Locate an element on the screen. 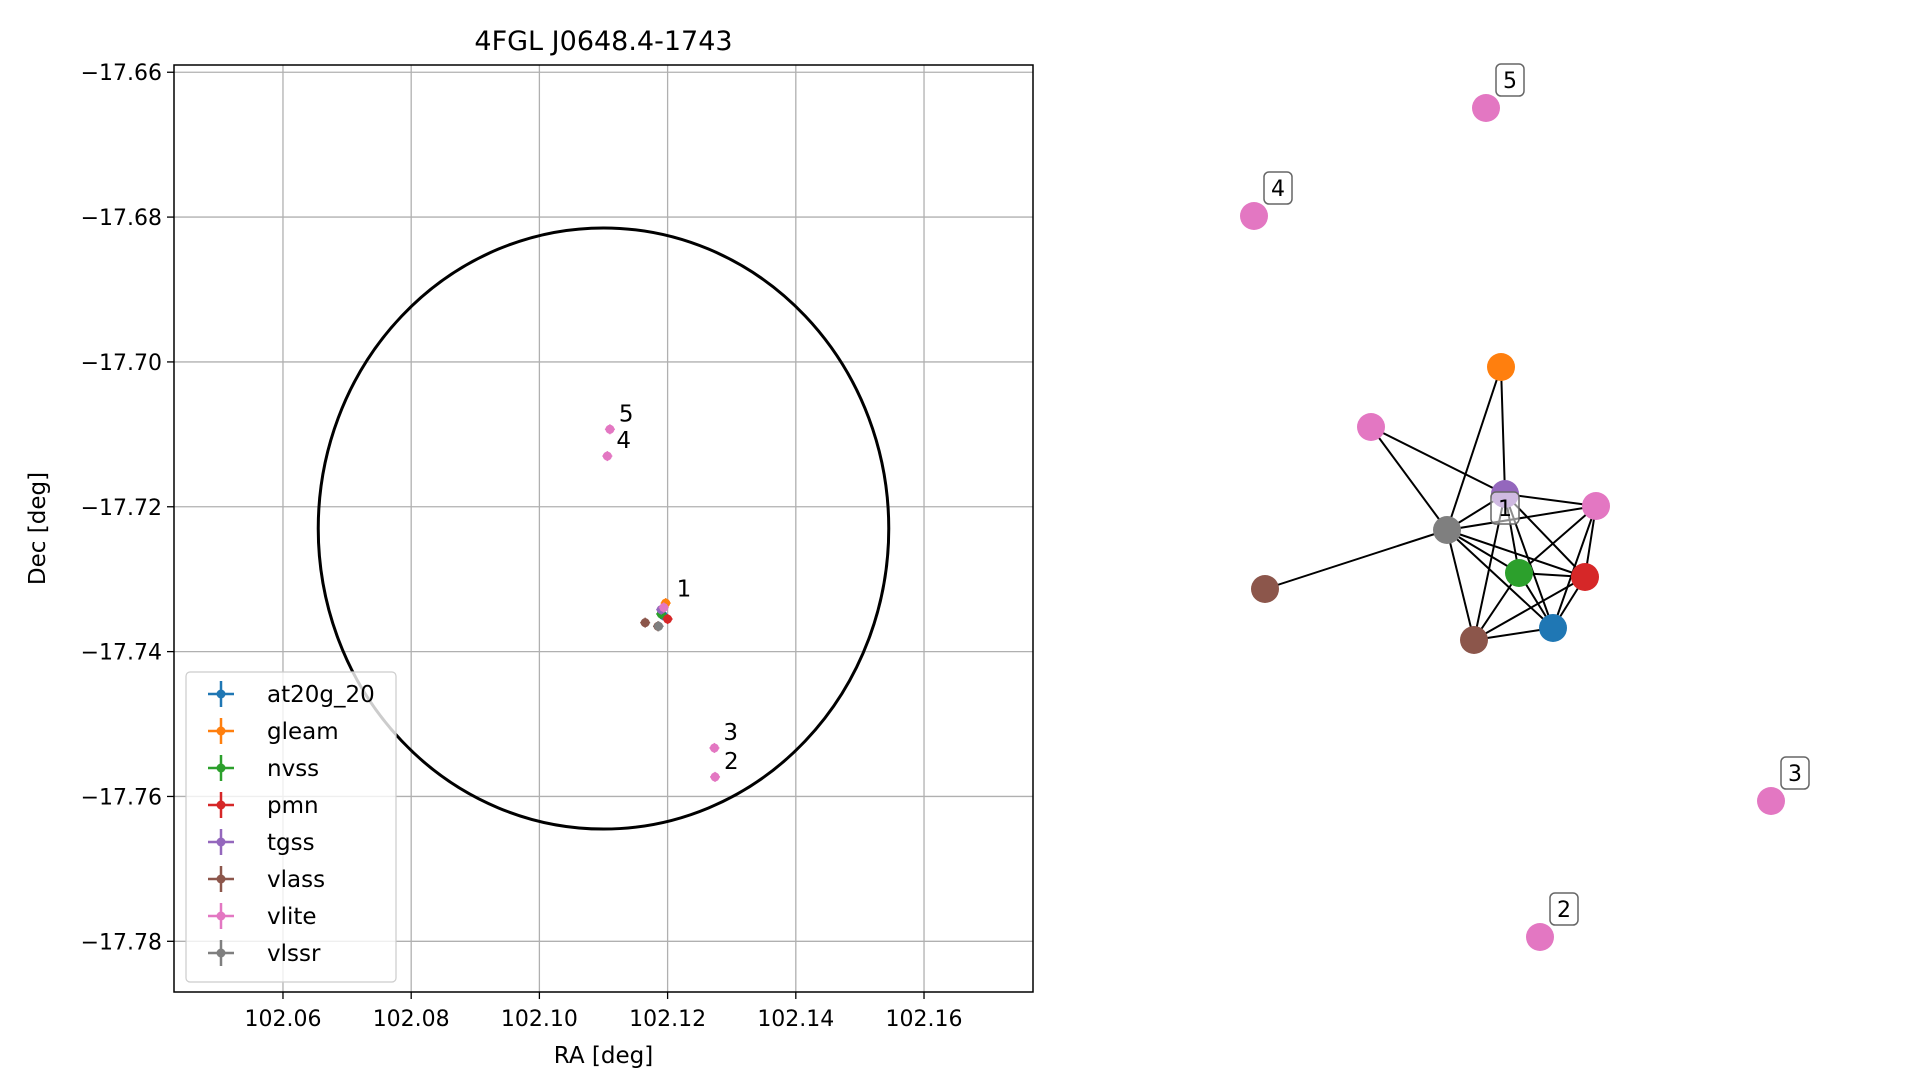 This screenshot has width=1919, height=1080. y-tick-label: −17.78 is located at coordinates (121, 942).